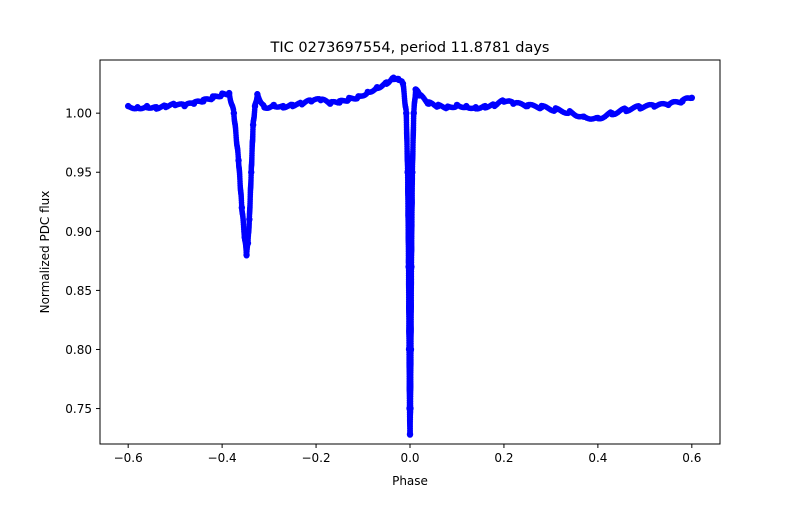 Image resolution: width=800 pixels, height=505 pixels. What do you see at coordinates (691, 458) in the screenshot?
I see `x-tick-label: 0.6` at bounding box center [691, 458].